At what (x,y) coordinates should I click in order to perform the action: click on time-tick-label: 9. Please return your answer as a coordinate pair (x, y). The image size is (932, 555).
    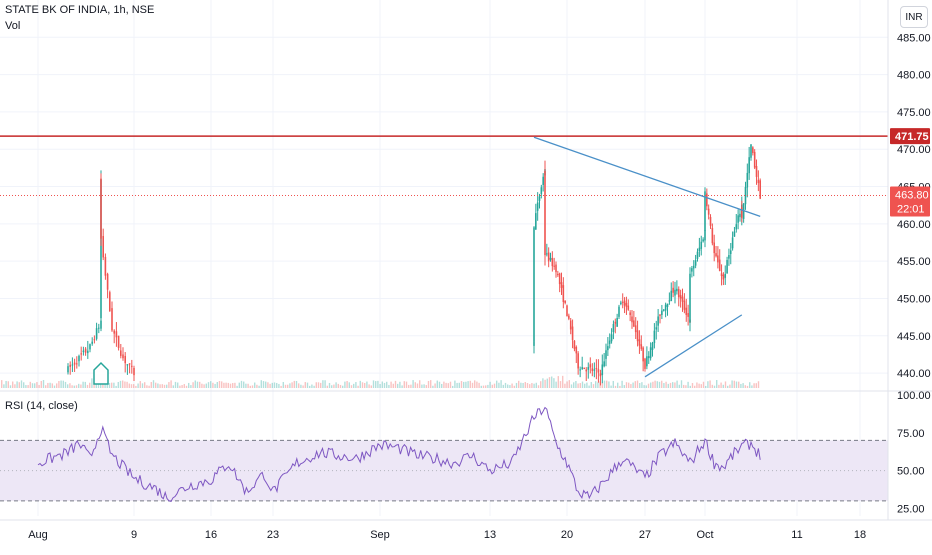
    Looking at the image, I should click on (134, 535).